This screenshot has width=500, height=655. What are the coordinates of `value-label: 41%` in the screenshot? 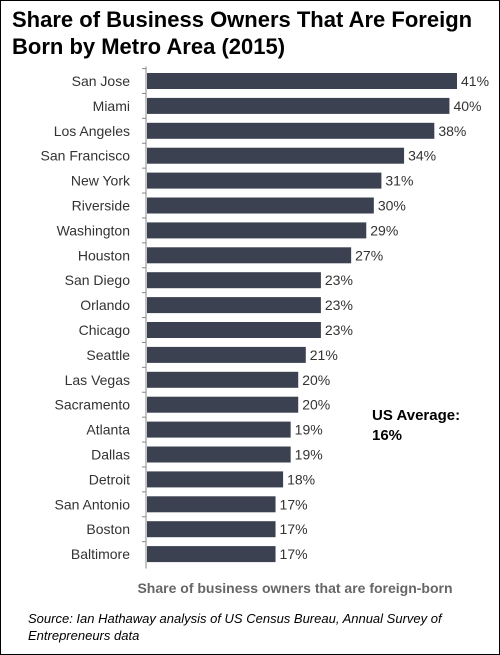 It's located at (475, 81).